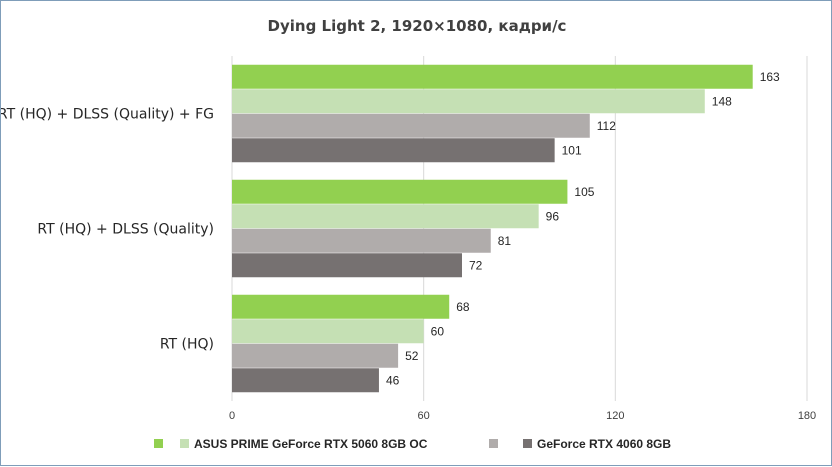 This screenshot has height=467, width=832. Describe the element at coordinates (438, 331) in the screenshot. I see `data-label: 60` at that location.